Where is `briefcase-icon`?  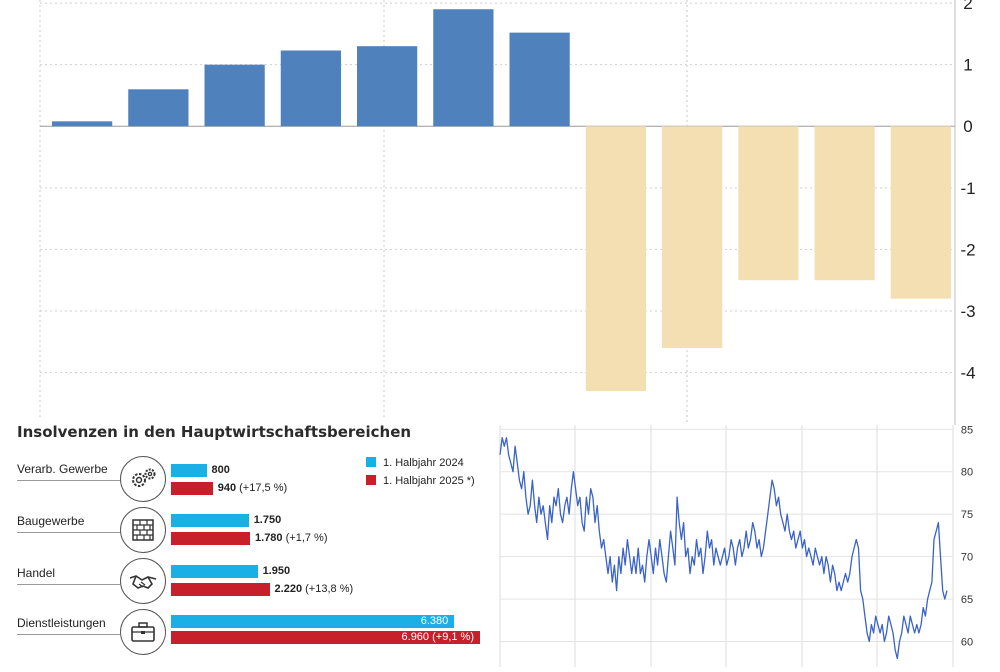
briefcase-icon is located at coordinates (143, 632).